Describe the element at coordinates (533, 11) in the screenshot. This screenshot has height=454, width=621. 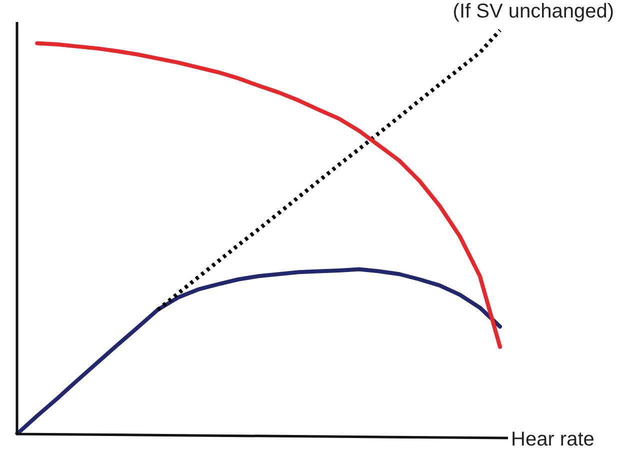
I see `text: (If SV unchanged)` at that location.